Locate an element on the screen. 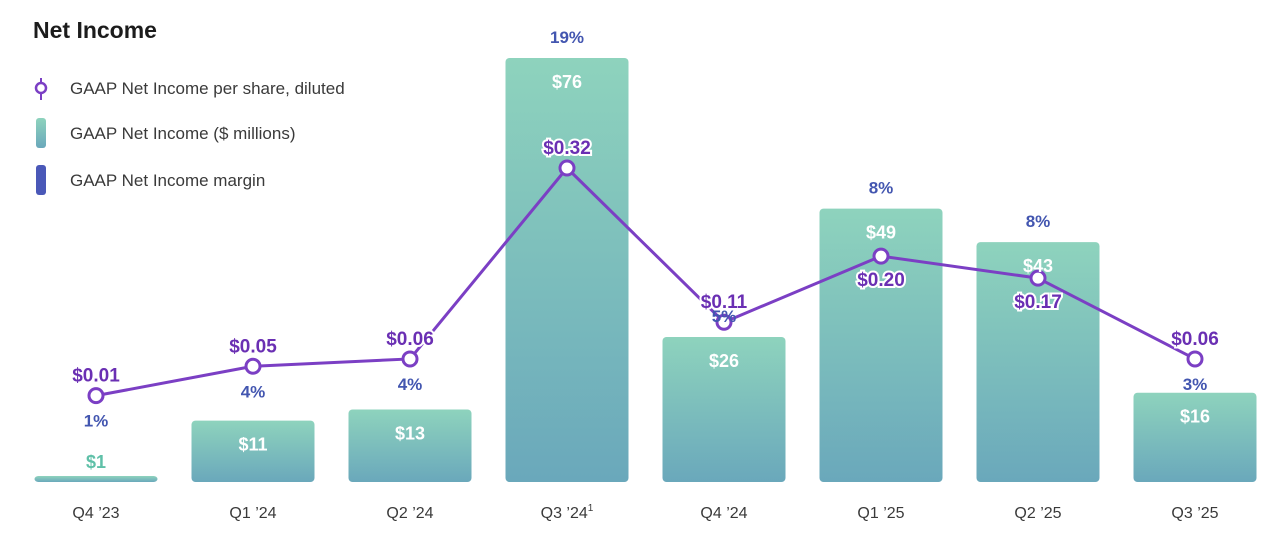 This screenshot has height=534, width=1282. x-tick-label: Q3 ’241 is located at coordinates (567, 512).